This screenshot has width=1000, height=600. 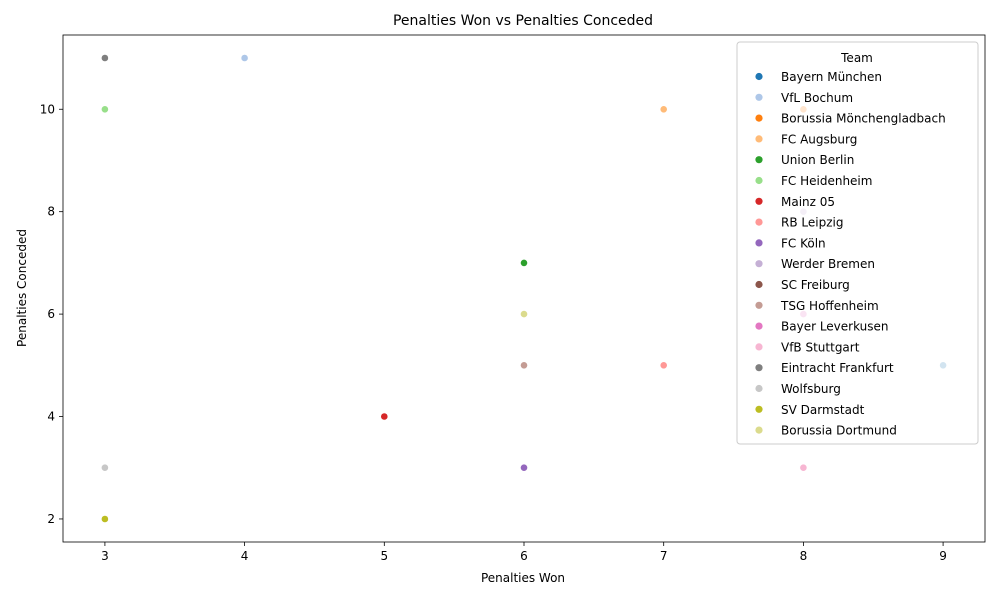 I want to click on legend-entry: Wolfsburg, so click(x=811, y=389).